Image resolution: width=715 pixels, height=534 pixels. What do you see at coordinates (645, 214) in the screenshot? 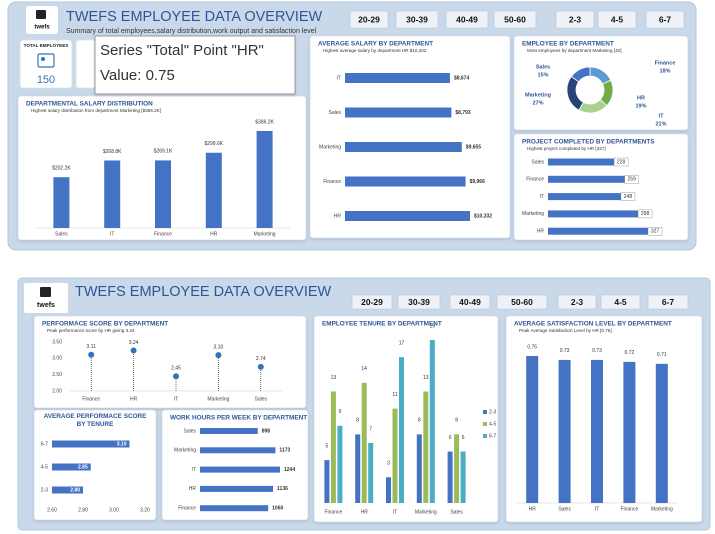
I see `value-label: 298` at bounding box center [645, 214].